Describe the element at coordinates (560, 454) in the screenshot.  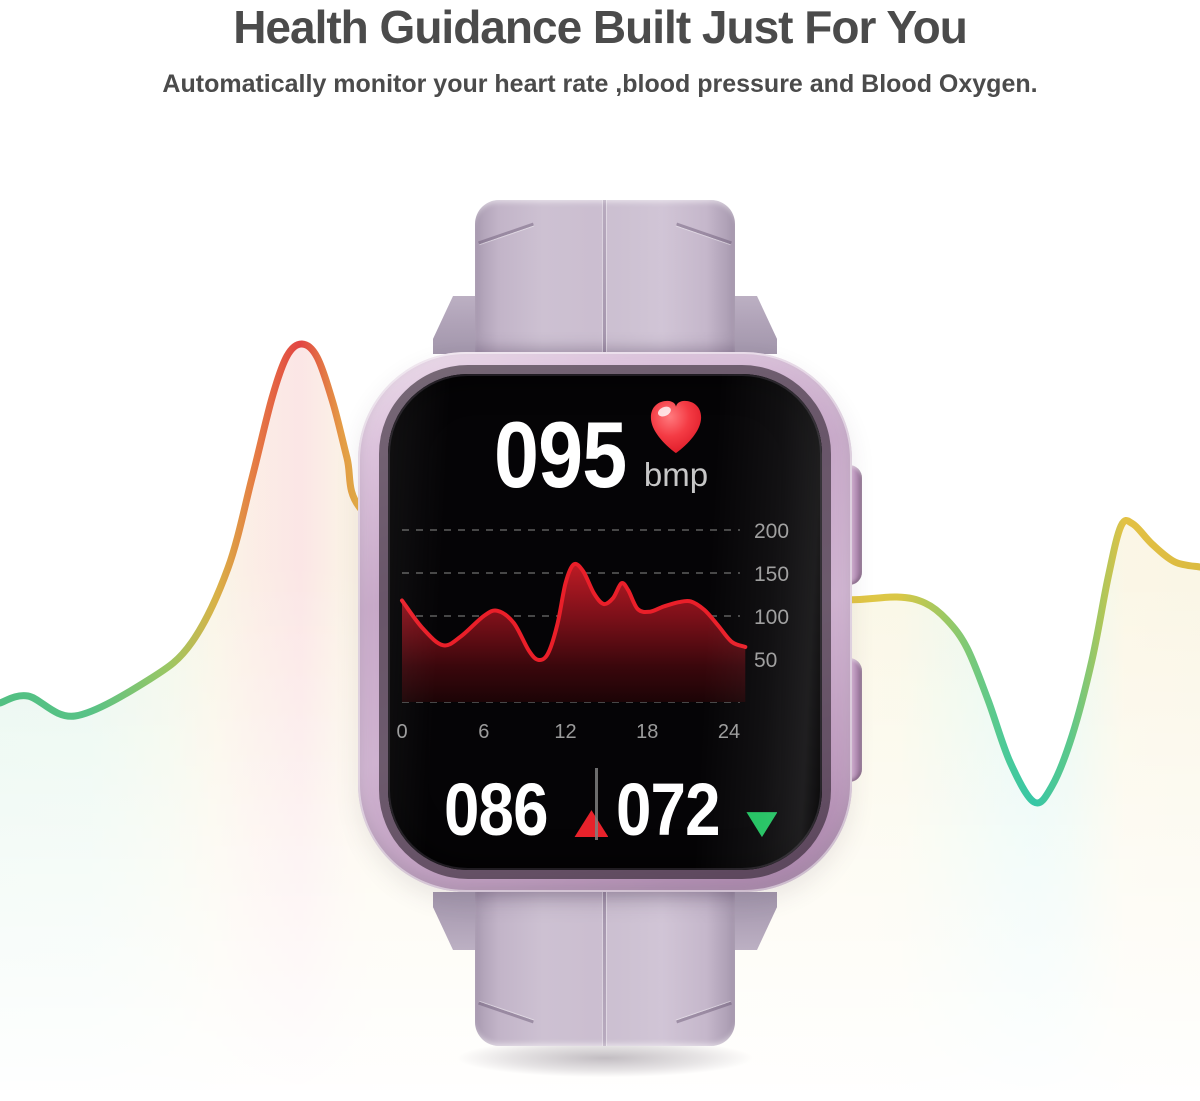
I see `heart-rate-value: 095` at that location.